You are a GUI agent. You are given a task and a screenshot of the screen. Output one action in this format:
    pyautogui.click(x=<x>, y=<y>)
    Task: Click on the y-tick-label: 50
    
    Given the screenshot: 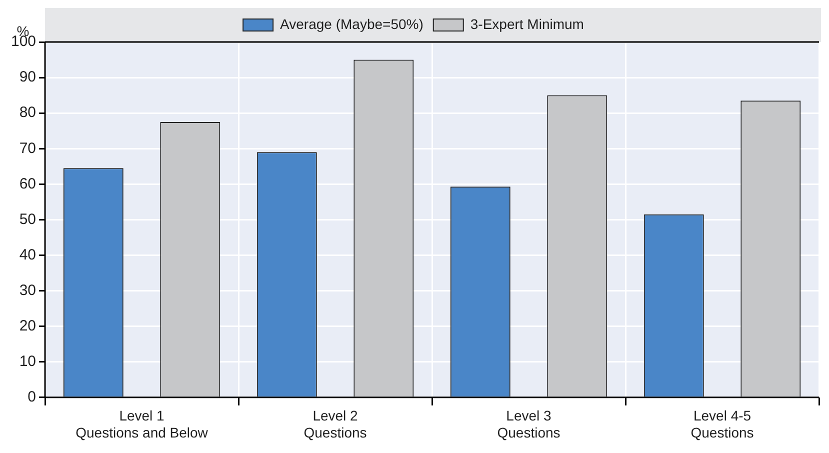 What is the action you would take?
    pyautogui.click(x=27, y=219)
    